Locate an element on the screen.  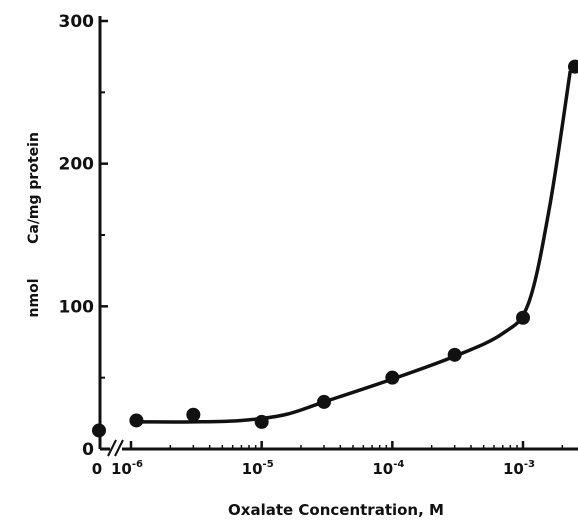
x-tick-label: 0 is located at coordinates (97, 469).